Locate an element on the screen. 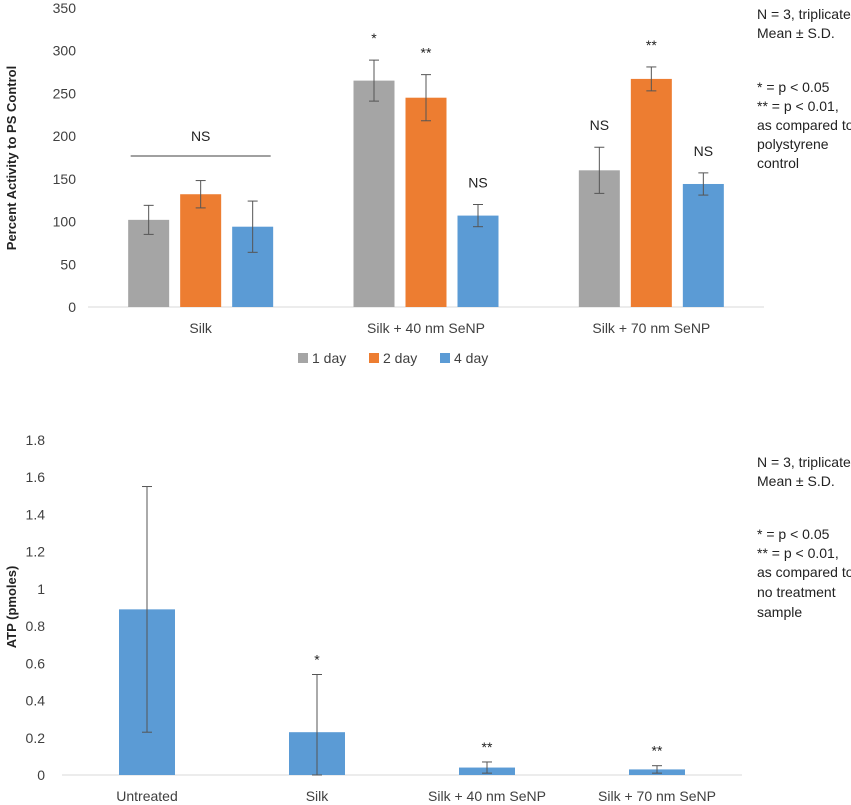  y-tick-label: 0.6 is located at coordinates (36, 663).